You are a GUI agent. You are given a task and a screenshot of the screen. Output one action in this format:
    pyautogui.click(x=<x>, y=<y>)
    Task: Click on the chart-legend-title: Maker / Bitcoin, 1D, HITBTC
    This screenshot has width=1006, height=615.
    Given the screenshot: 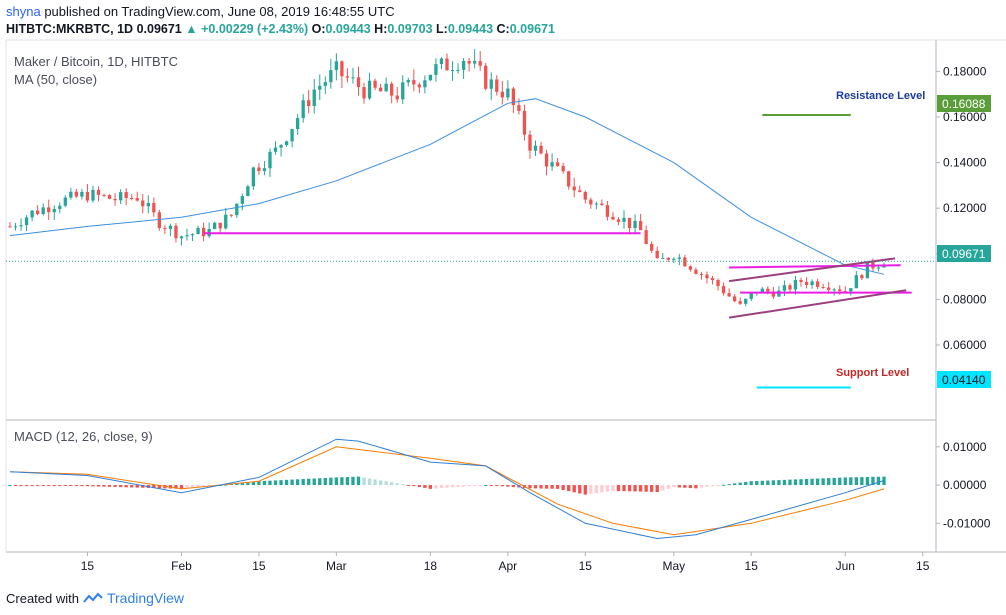 What is the action you would take?
    pyautogui.click(x=96, y=61)
    